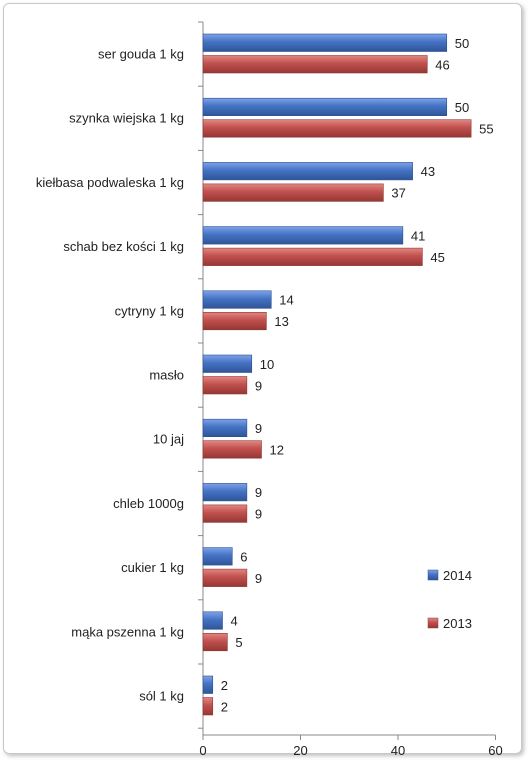  What do you see at coordinates (238, 642) in the screenshot?
I see `data-label-2013: 5` at bounding box center [238, 642].